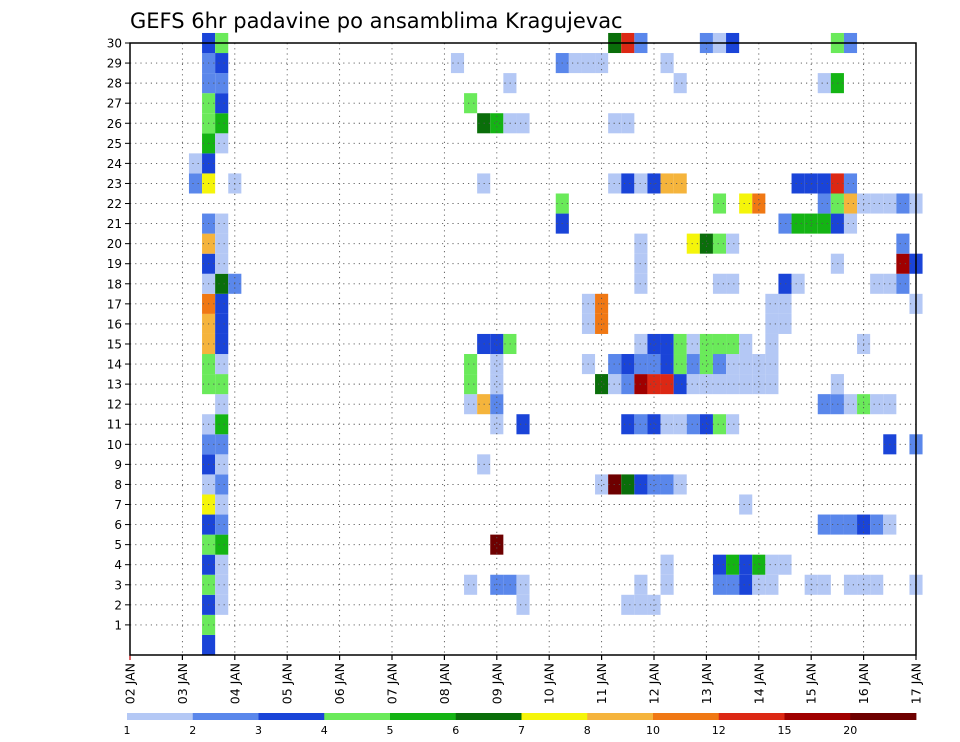 This screenshot has height=742, width=960. Describe the element at coordinates (118, 565) in the screenshot. I see `y-tick-label: 4` at that location.